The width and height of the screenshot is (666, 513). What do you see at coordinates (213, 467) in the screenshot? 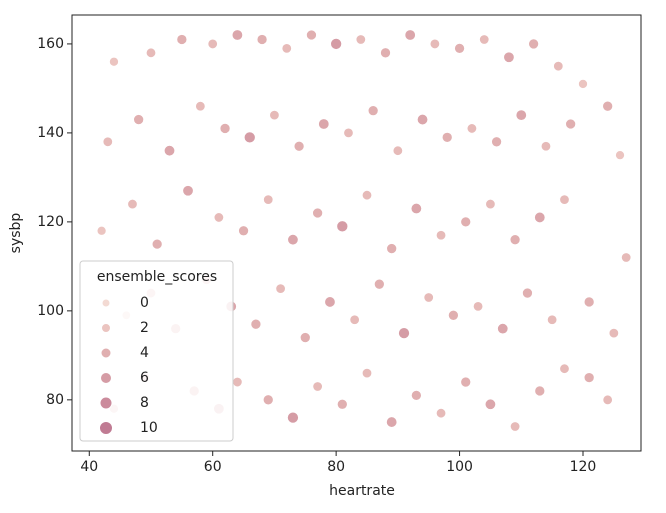
I see `x-tick-label: 60` at bounding box center [213, 467].